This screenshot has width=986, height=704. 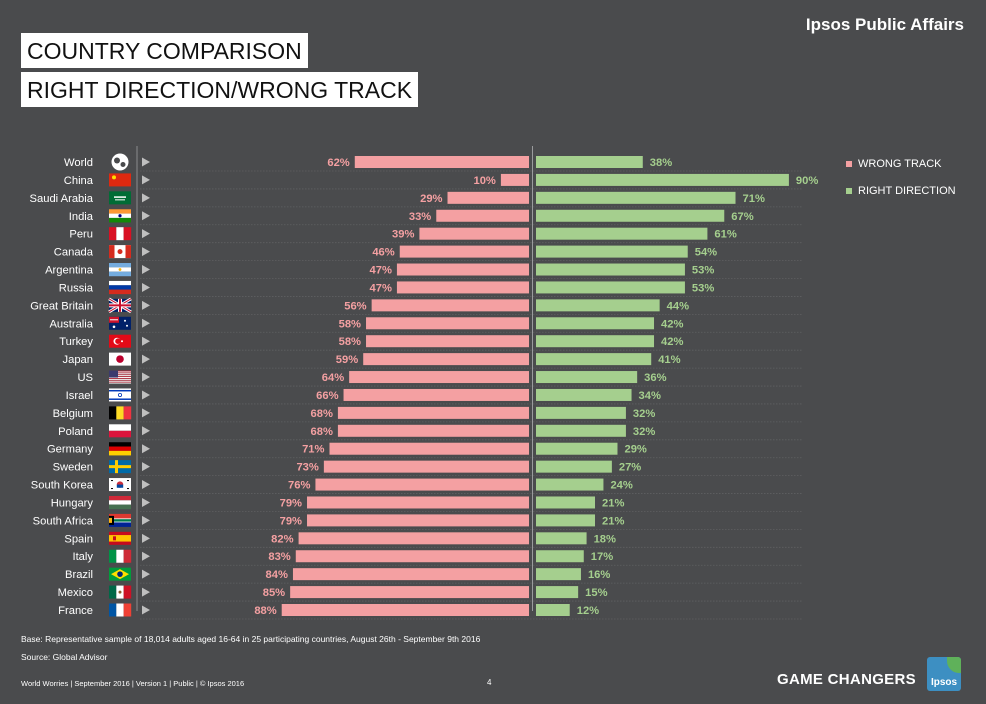 I want to click on label-right-direction: 38%, so click(x=661, y=163).